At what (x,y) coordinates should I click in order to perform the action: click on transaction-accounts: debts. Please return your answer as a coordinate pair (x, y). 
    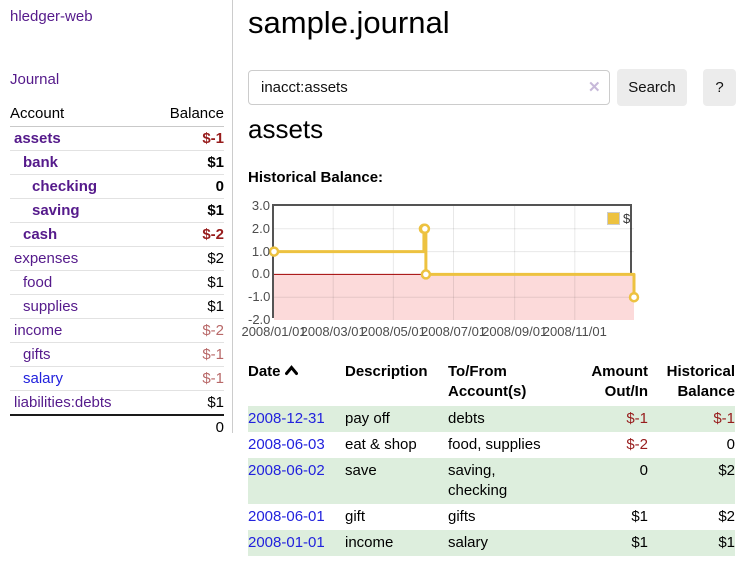
    Looking at the image, I should click on (466, 418).